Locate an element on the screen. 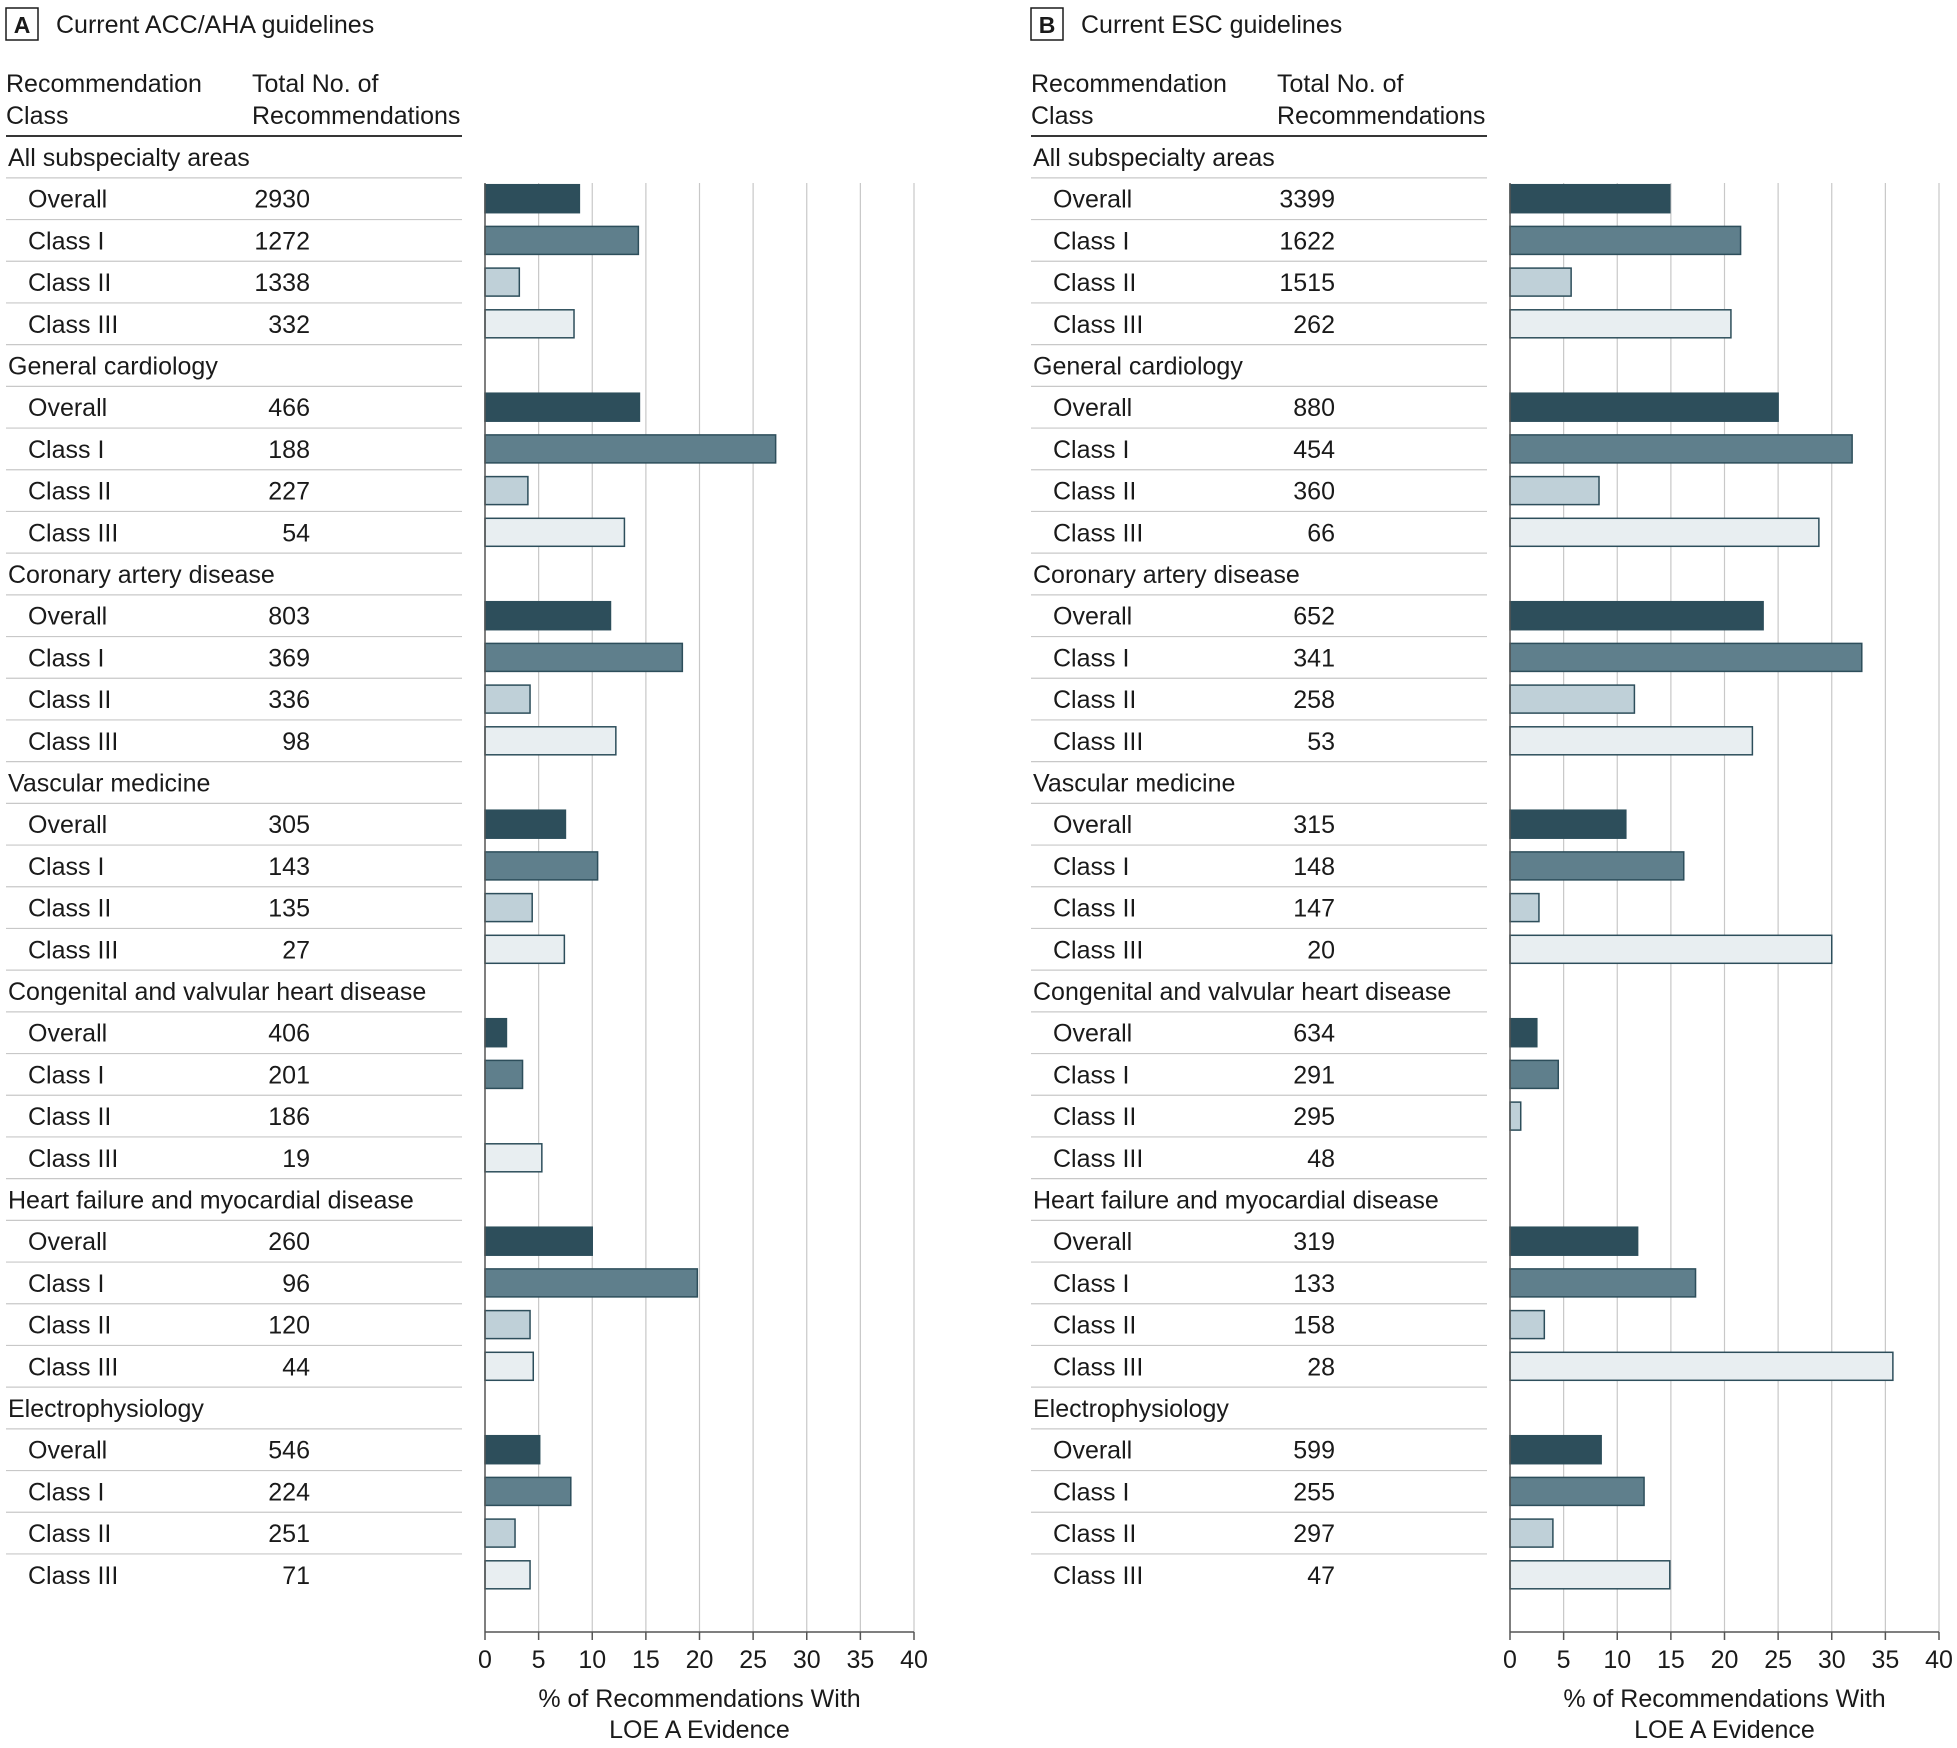  row-total-value: 47 is located at coordinates (1321, 1576).